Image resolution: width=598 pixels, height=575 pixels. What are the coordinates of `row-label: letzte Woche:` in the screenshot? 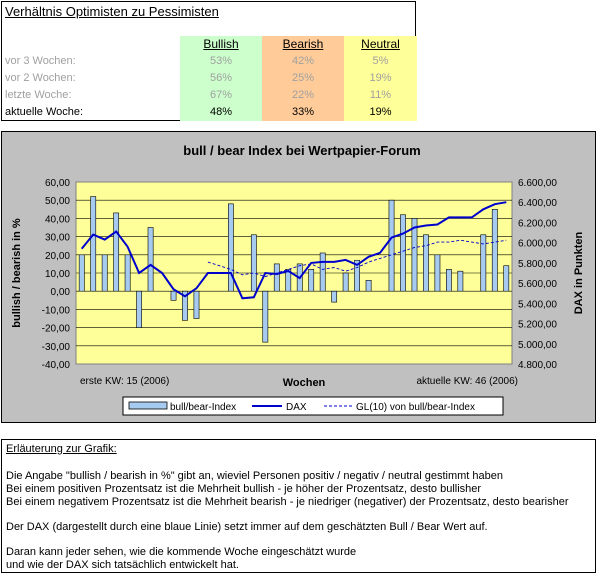 It's located at (38, 95).